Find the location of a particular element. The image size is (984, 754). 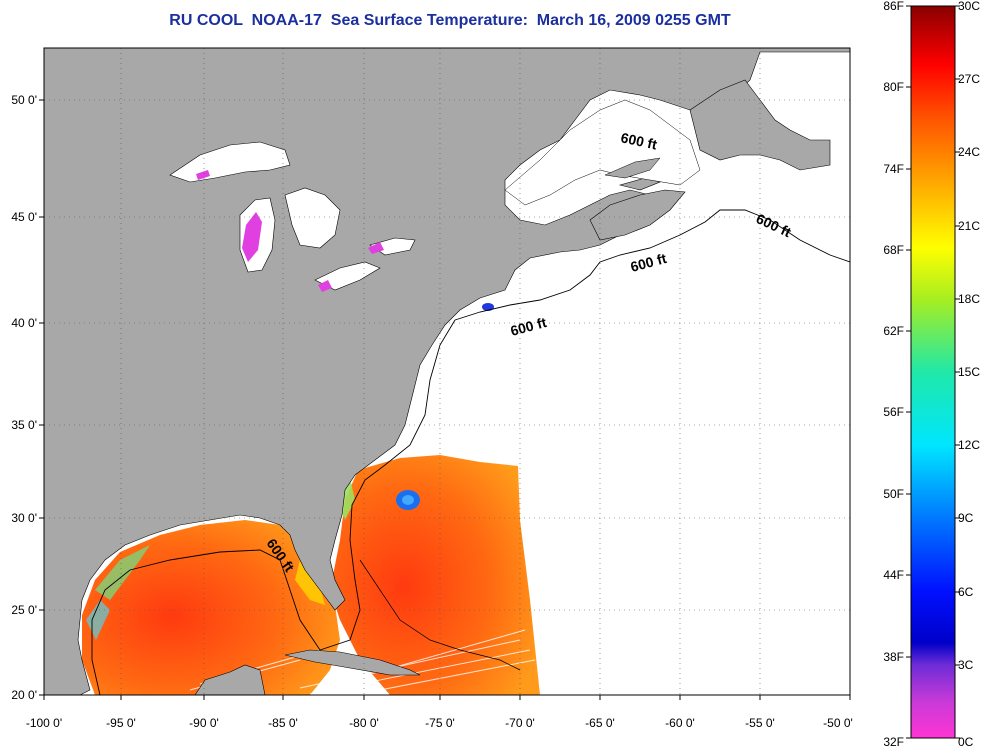

y-tick-label: 35 0' is located at coordinates (24, 425).